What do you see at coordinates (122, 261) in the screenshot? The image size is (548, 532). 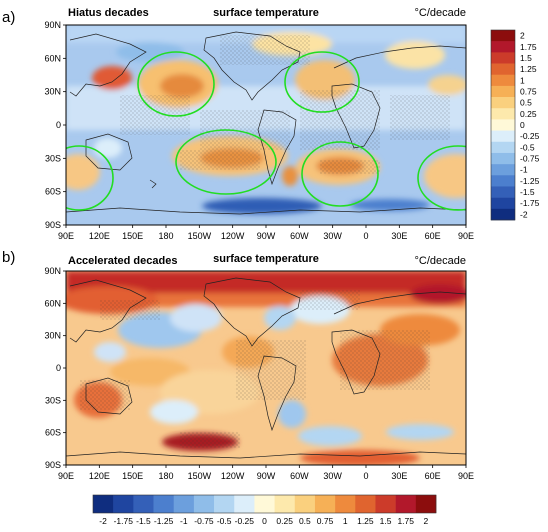 I see `panel-b-title-left: Accelerated decades` at bounding box center [122, 261].